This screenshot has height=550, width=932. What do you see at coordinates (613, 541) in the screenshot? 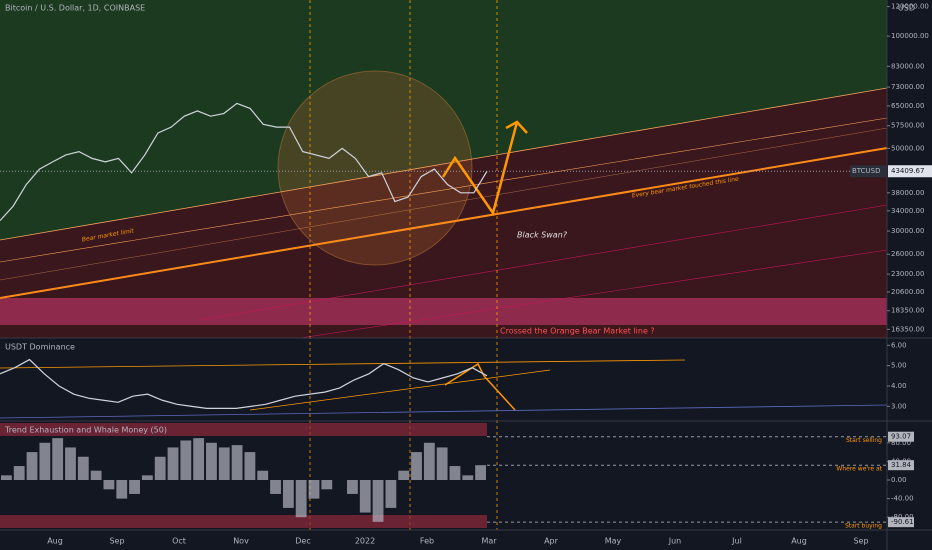
I see `time-label: May` at bounding box center [613, 541].